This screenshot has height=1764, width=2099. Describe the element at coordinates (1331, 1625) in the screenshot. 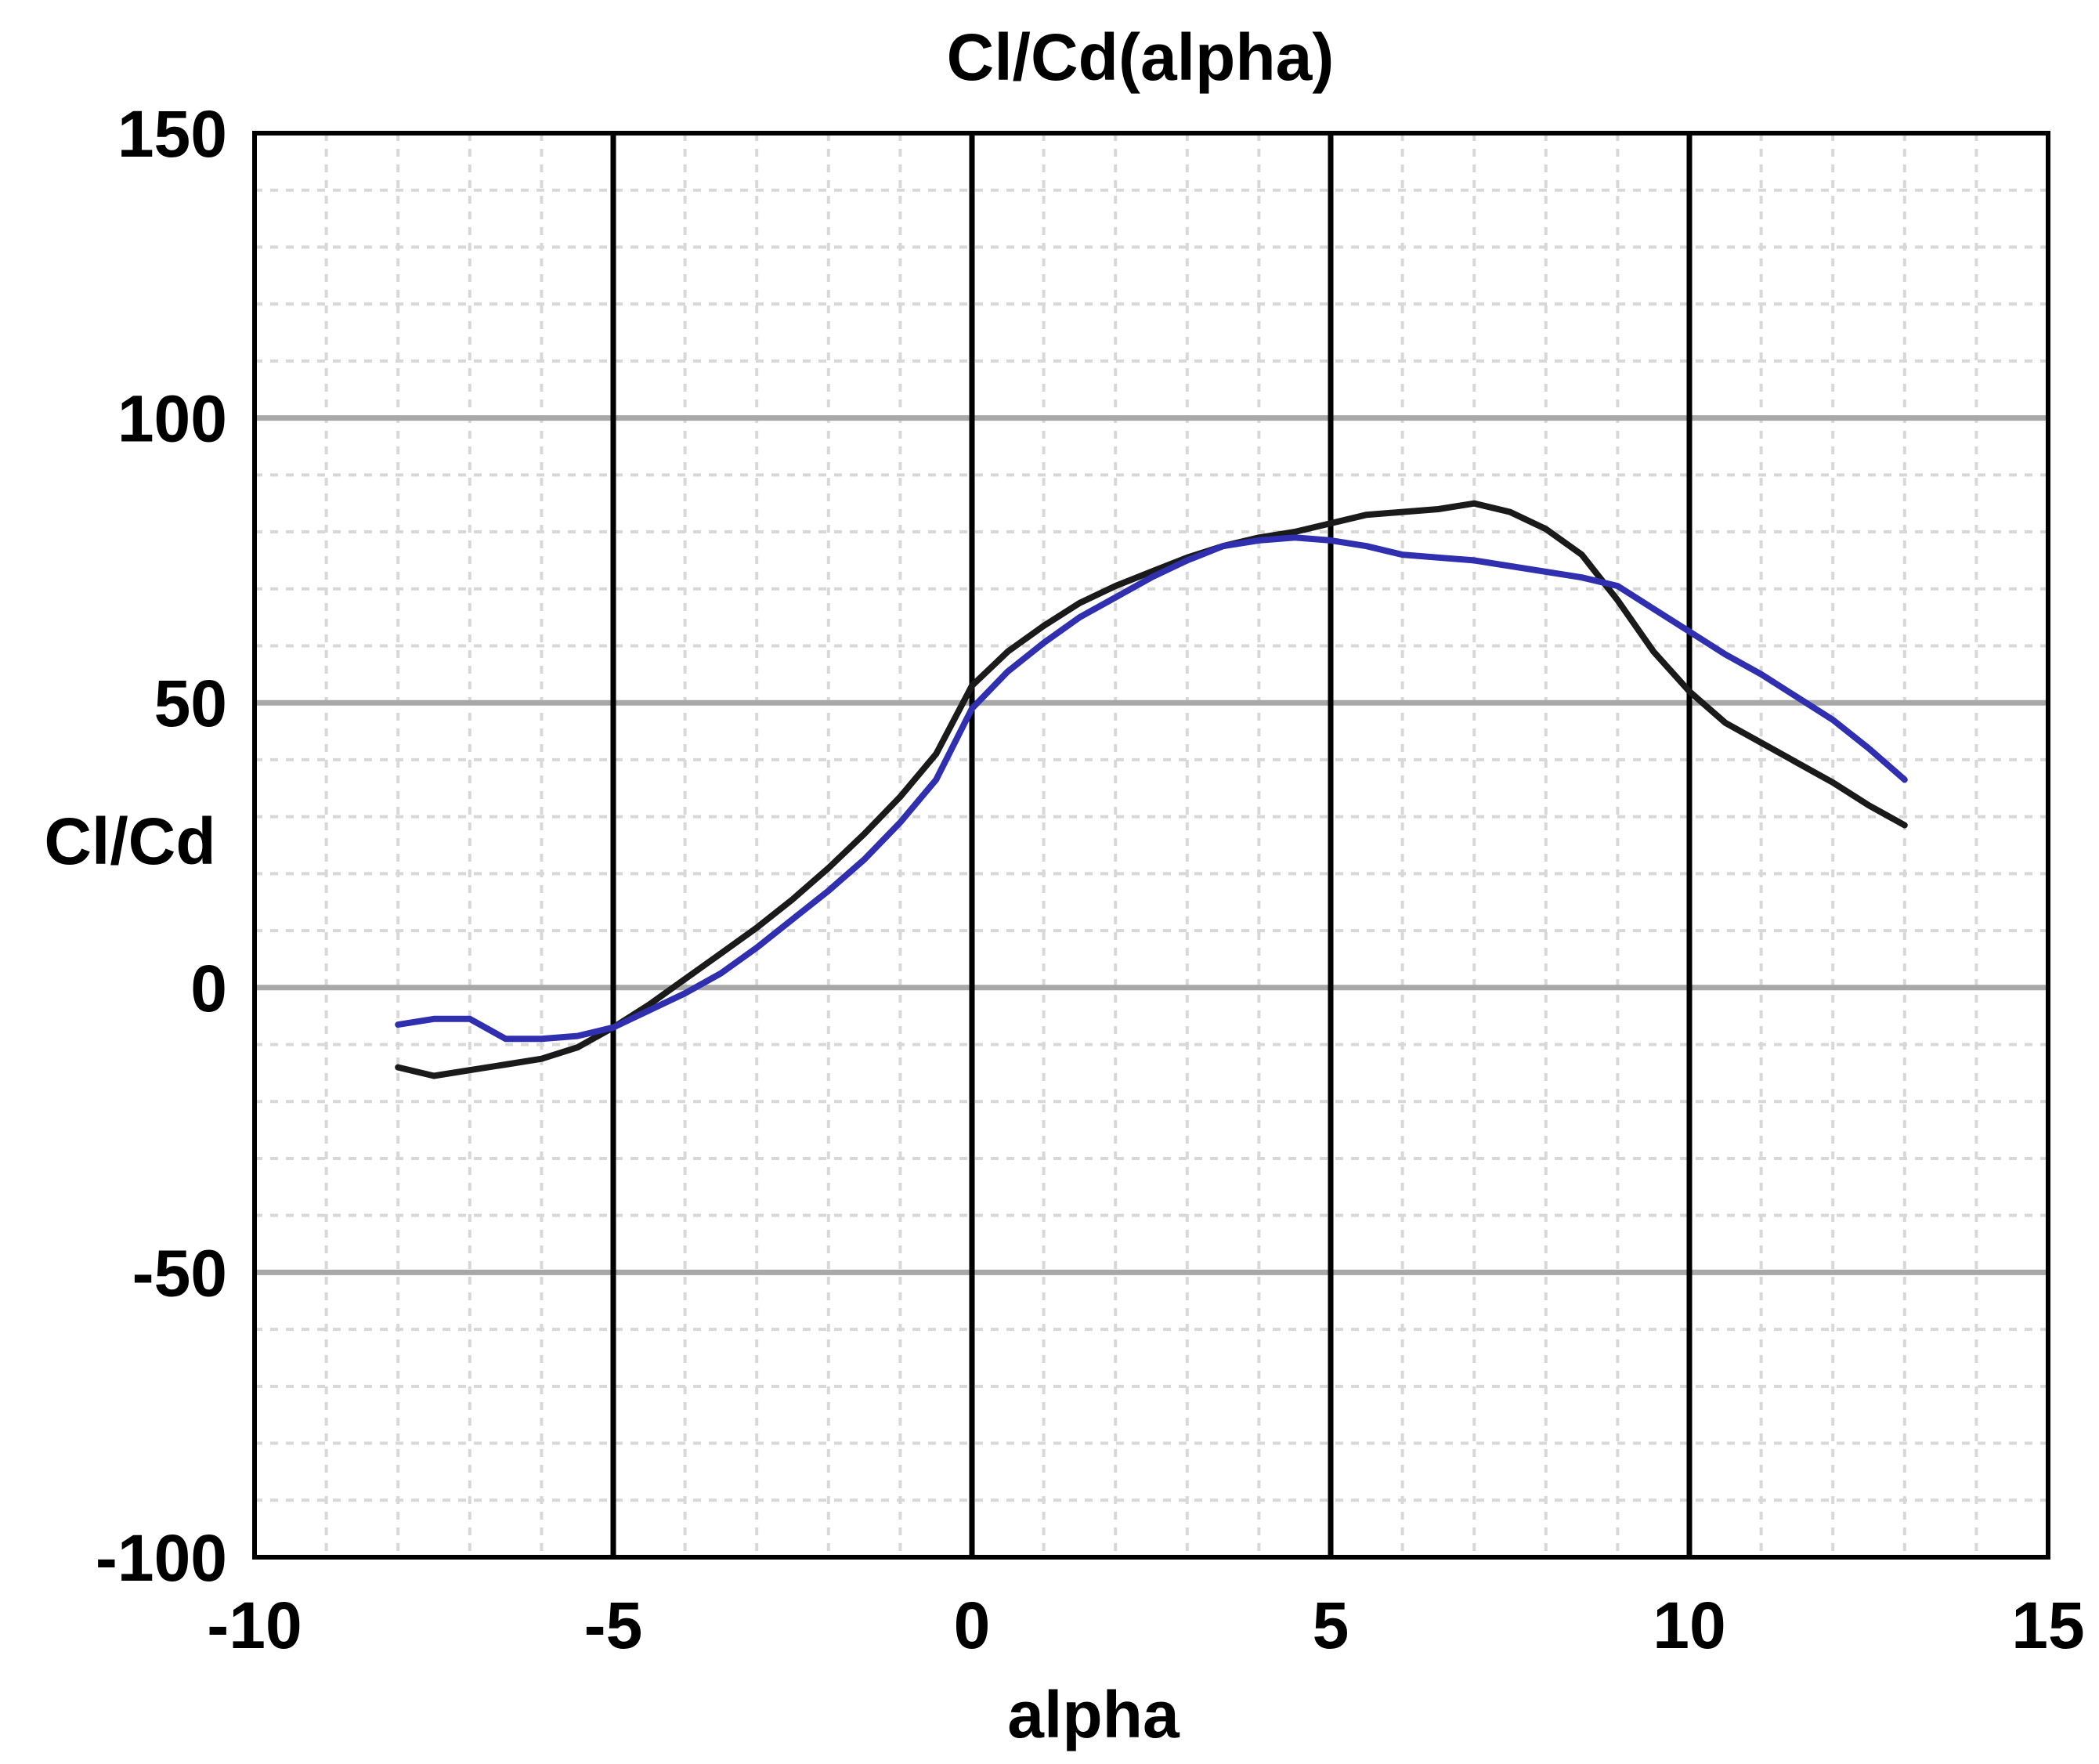

I see `x-tick-label: 5` at that location.